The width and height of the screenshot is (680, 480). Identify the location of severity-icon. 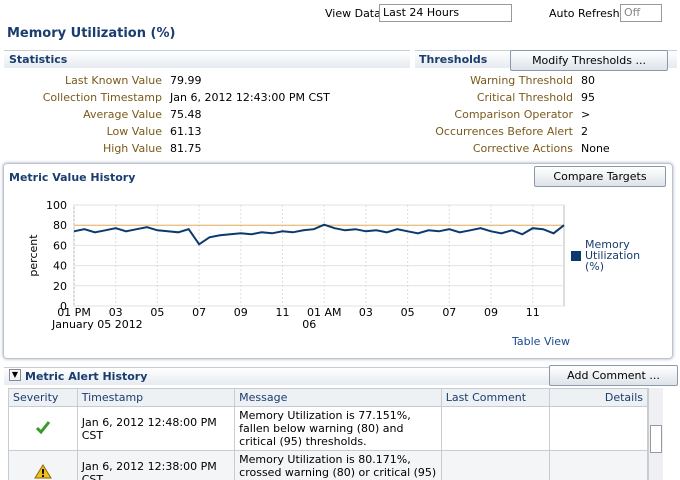
(43, 428).